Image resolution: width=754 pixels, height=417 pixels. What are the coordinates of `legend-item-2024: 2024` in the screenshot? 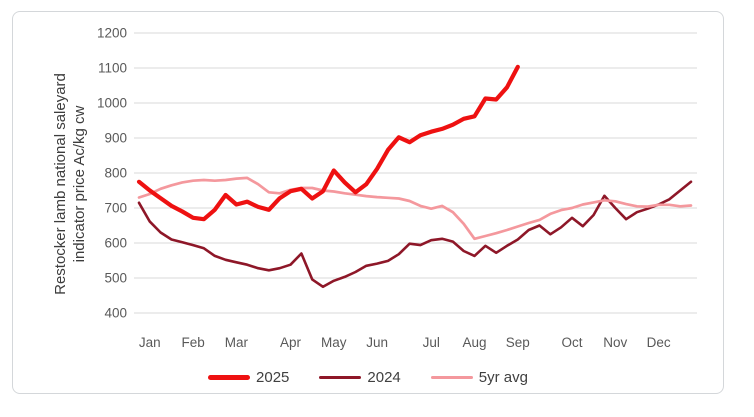 It's located at (360, 377).